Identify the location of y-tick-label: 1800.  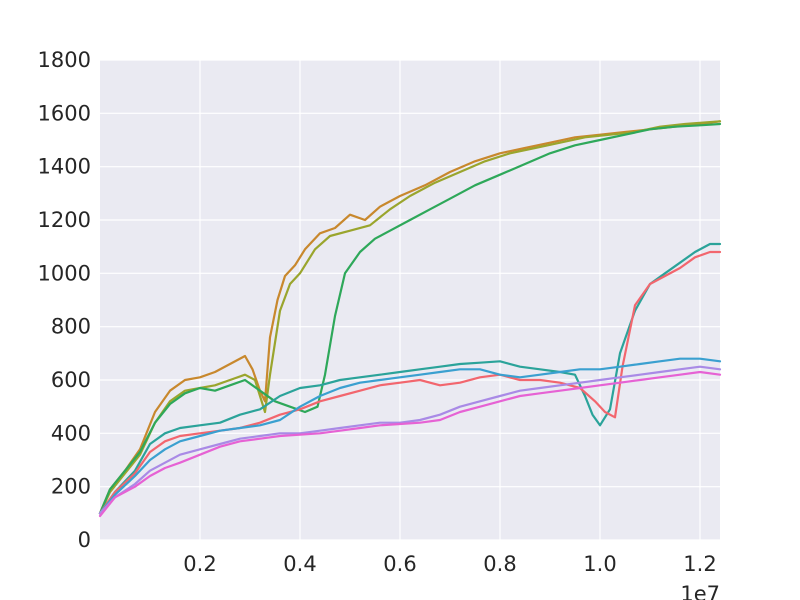
(64, 60).